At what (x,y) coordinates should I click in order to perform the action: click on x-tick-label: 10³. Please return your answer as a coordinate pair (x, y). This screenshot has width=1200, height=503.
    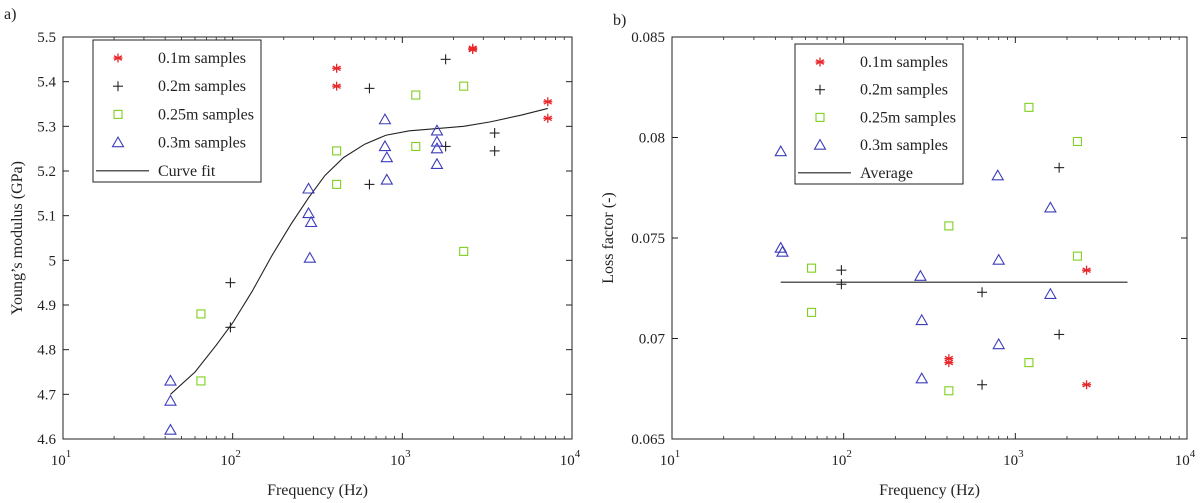
    Looking at the image, I should click on (400, 458).